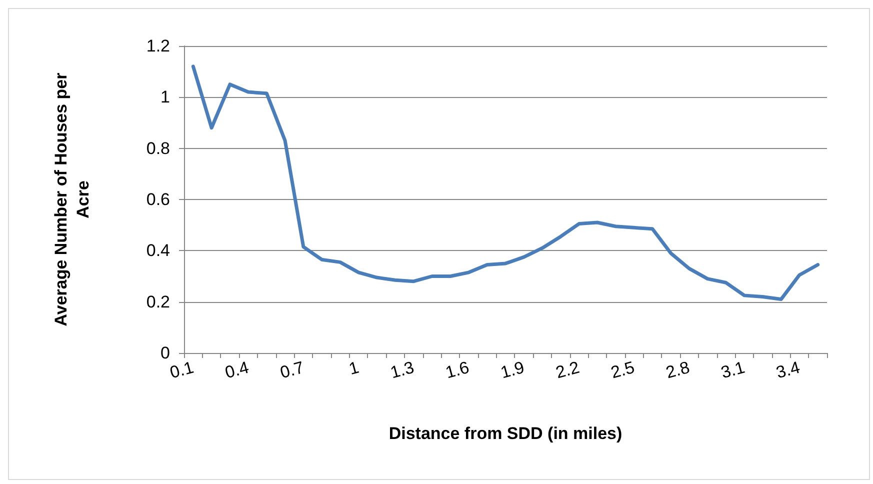 This screenshot has height=484, width=873. I want to click on y-tick-label: 0.4, so click(158, 250).